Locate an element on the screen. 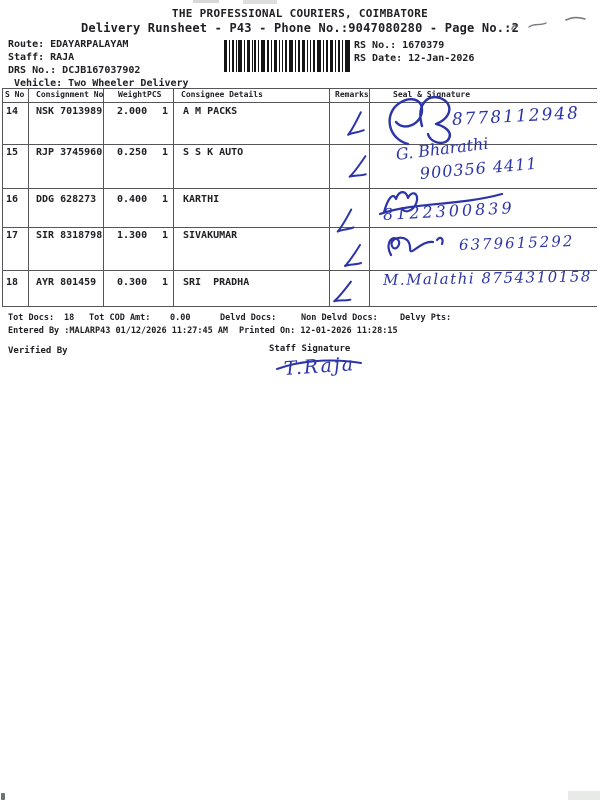  non-delvd-docs-label: Non Delvd Docs: is located at coordinates (339, 318).